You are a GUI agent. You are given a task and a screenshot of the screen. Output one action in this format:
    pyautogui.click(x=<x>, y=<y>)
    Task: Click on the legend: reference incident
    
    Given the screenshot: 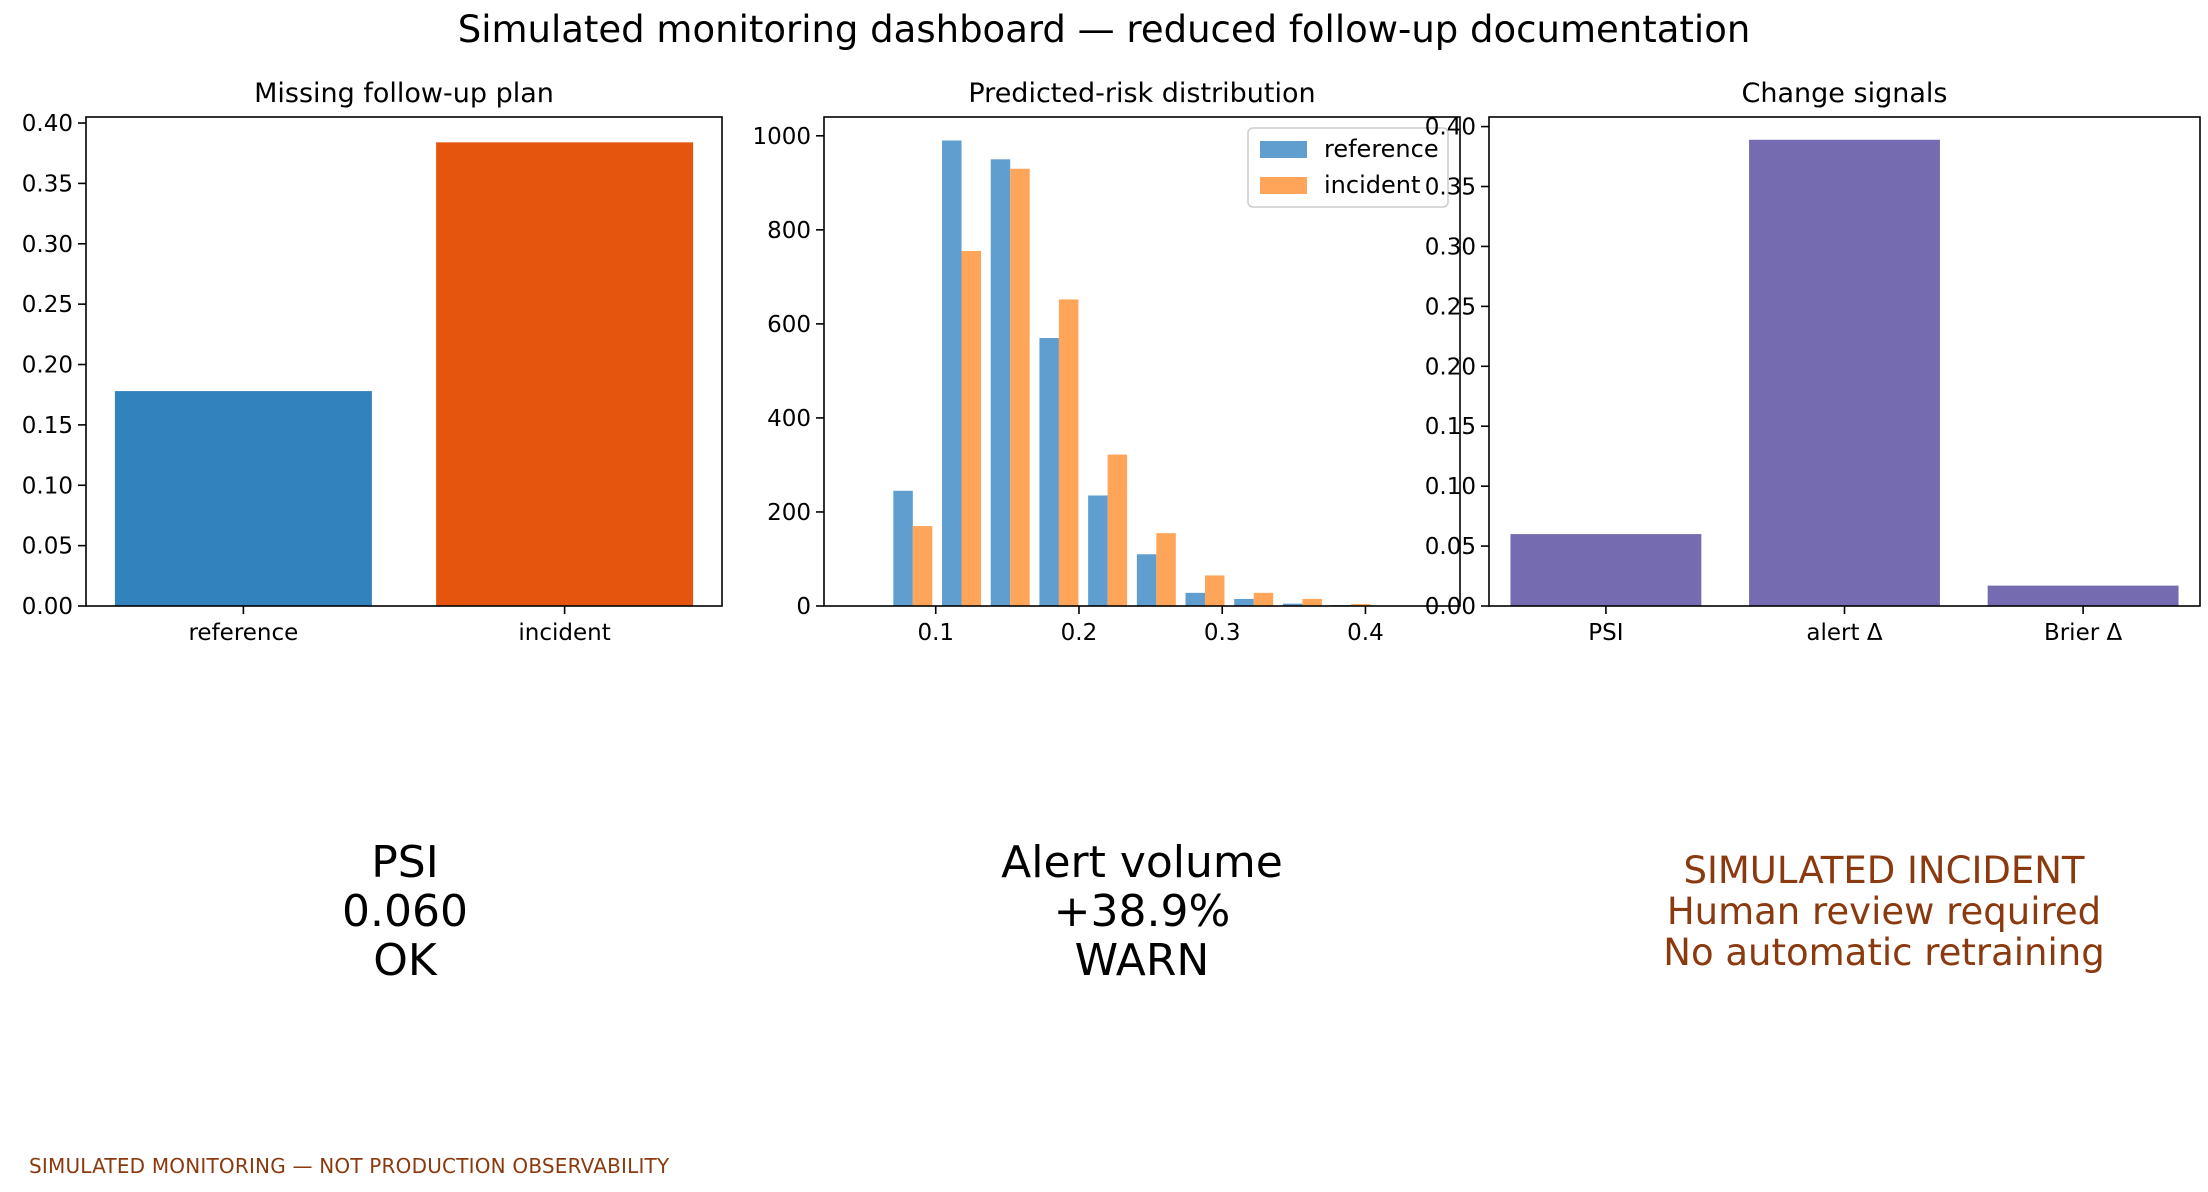 What is the action you would take?
    pyautogui.click(x=1348, y=167)
    